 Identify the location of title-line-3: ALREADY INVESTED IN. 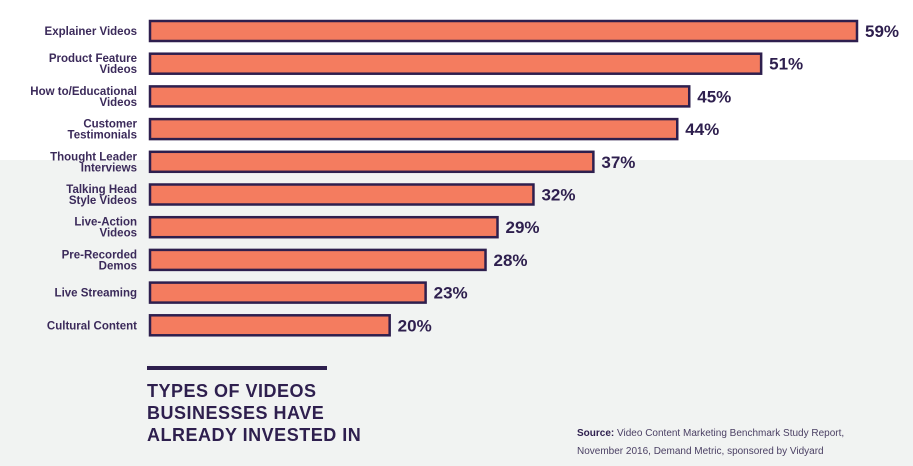
(254, 435).